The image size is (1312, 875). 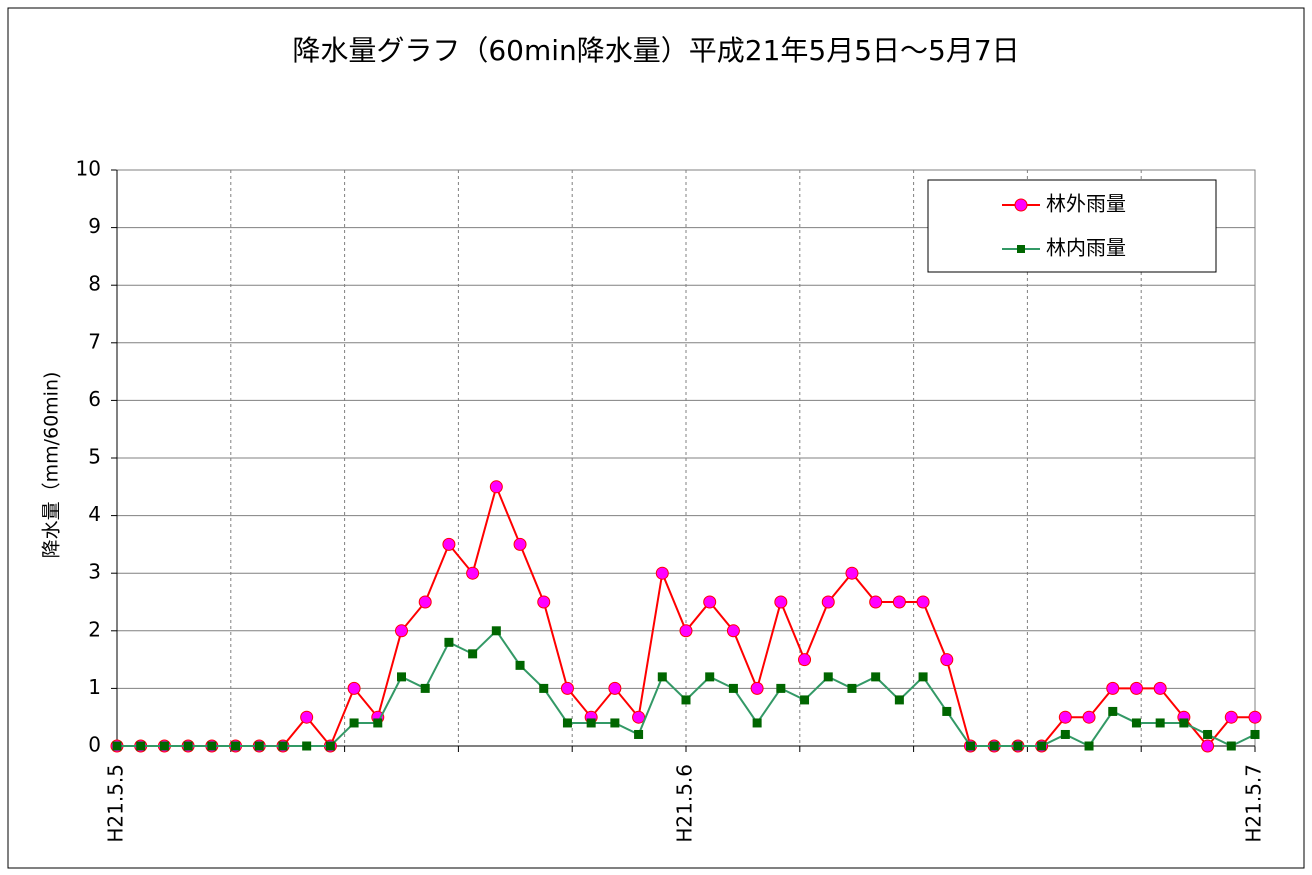 I want to click on y-tick-label: 3, so click(x=94, y=572).